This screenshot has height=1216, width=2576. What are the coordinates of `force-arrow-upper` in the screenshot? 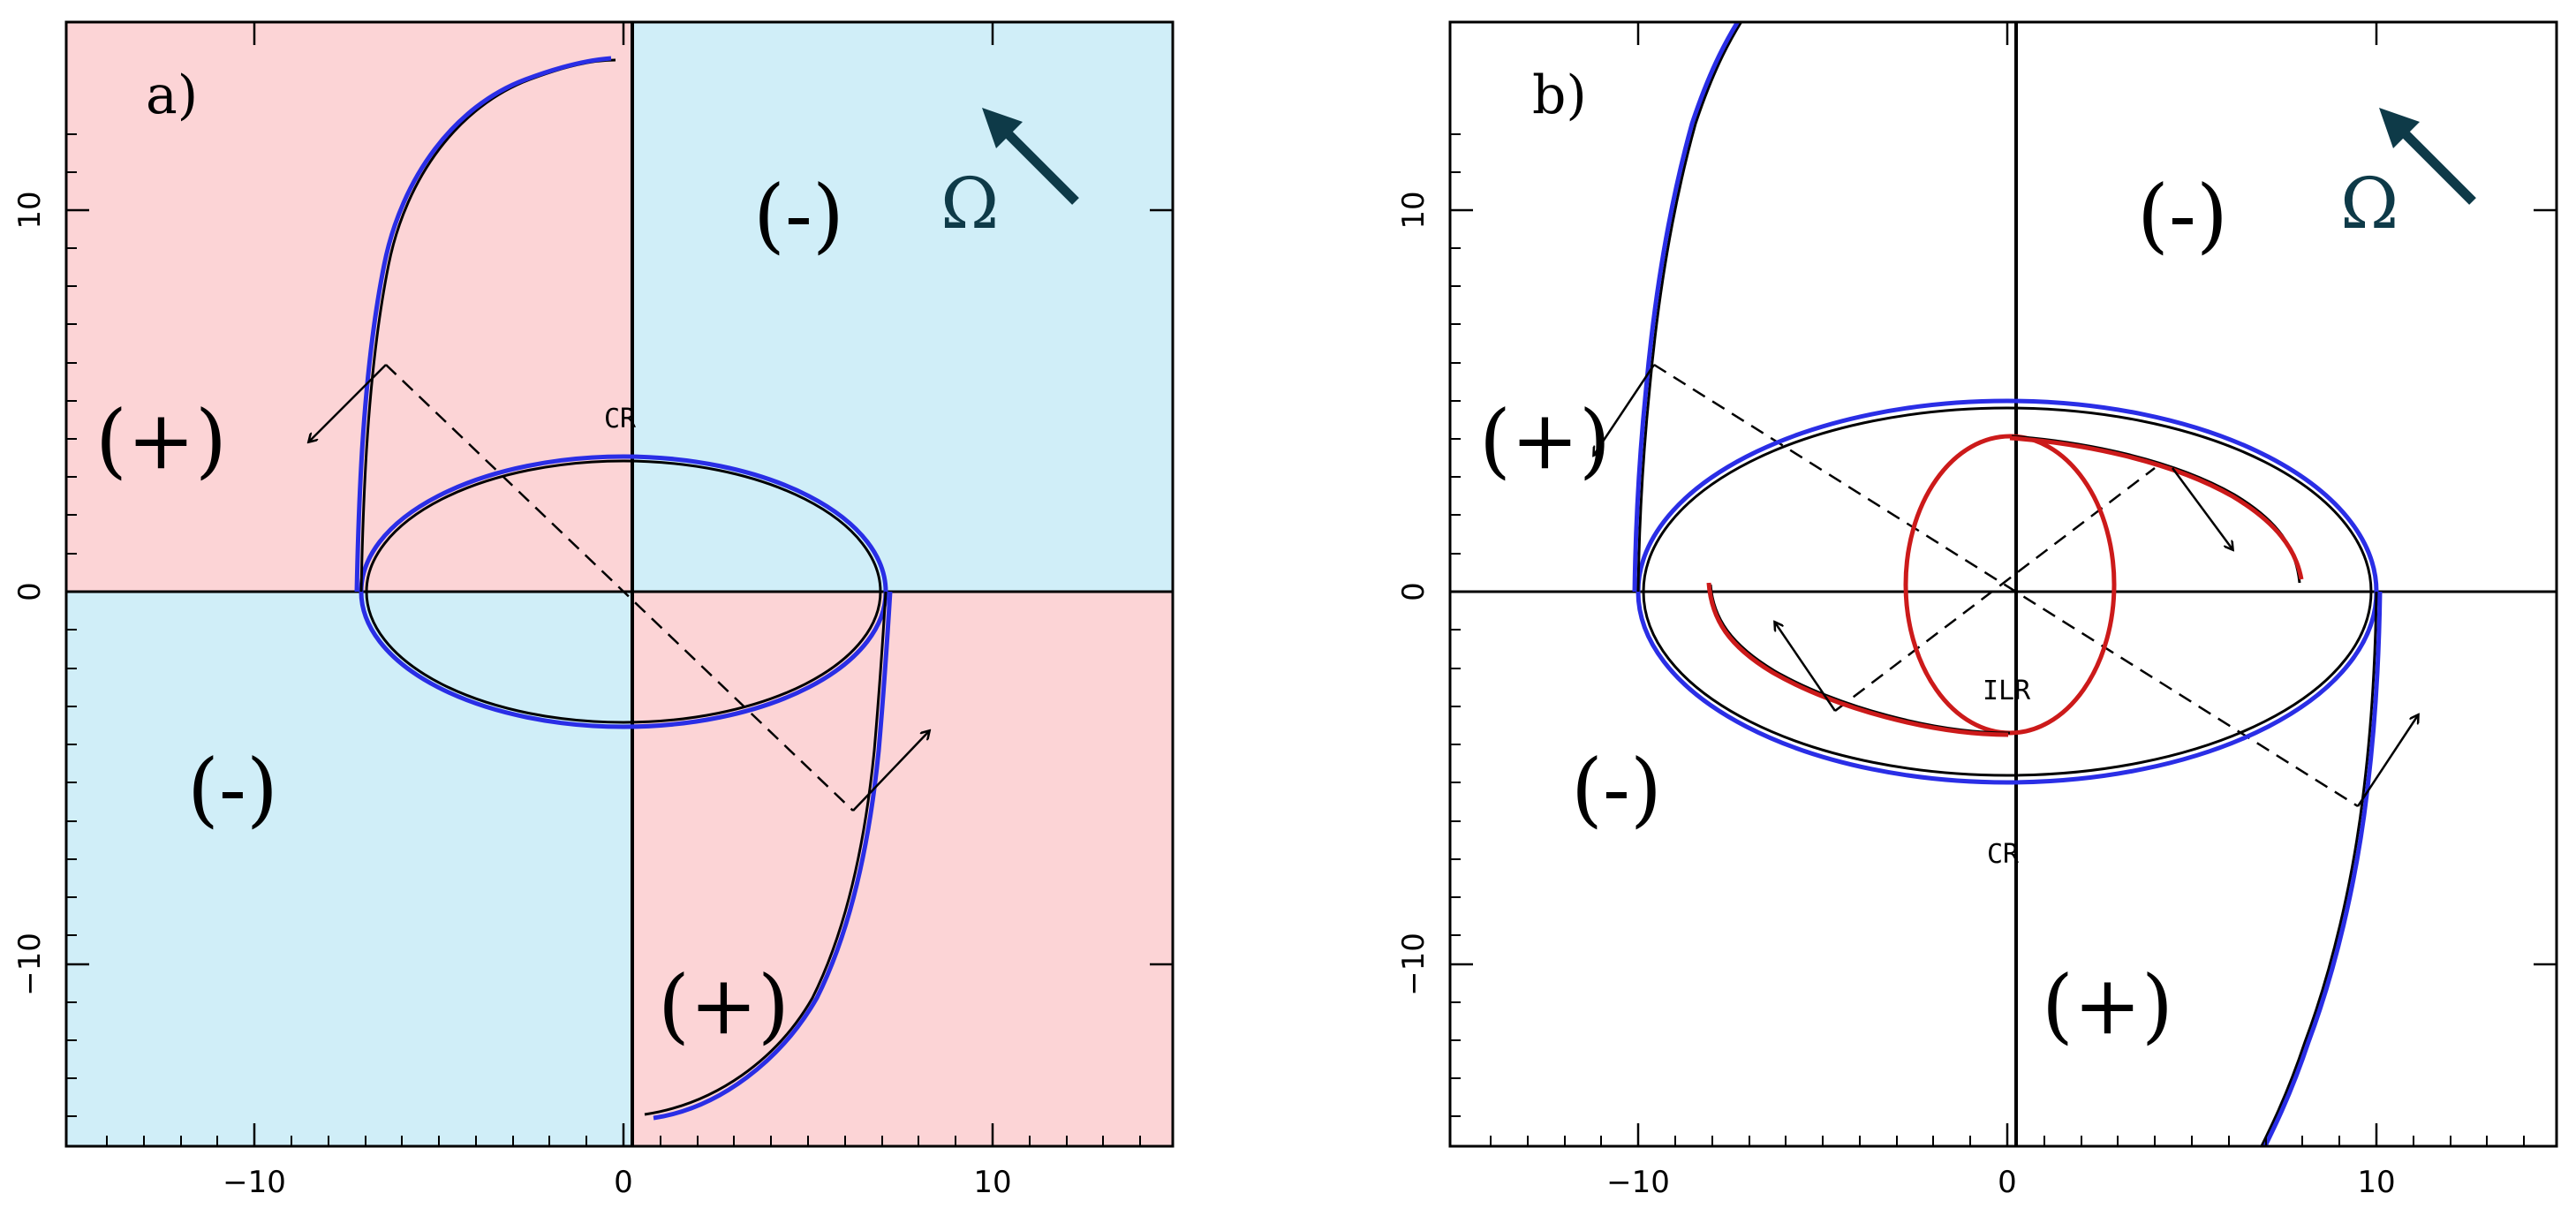 It's located at (348, 403).